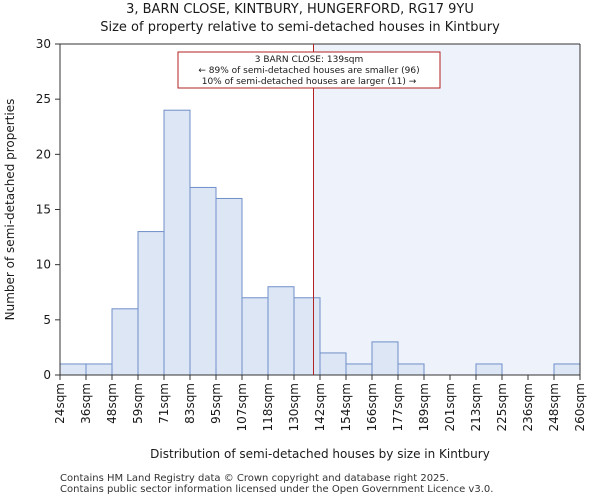 This screenshot has height=500, width=600. I want to click on bar-142sqm, so click(333, 364).